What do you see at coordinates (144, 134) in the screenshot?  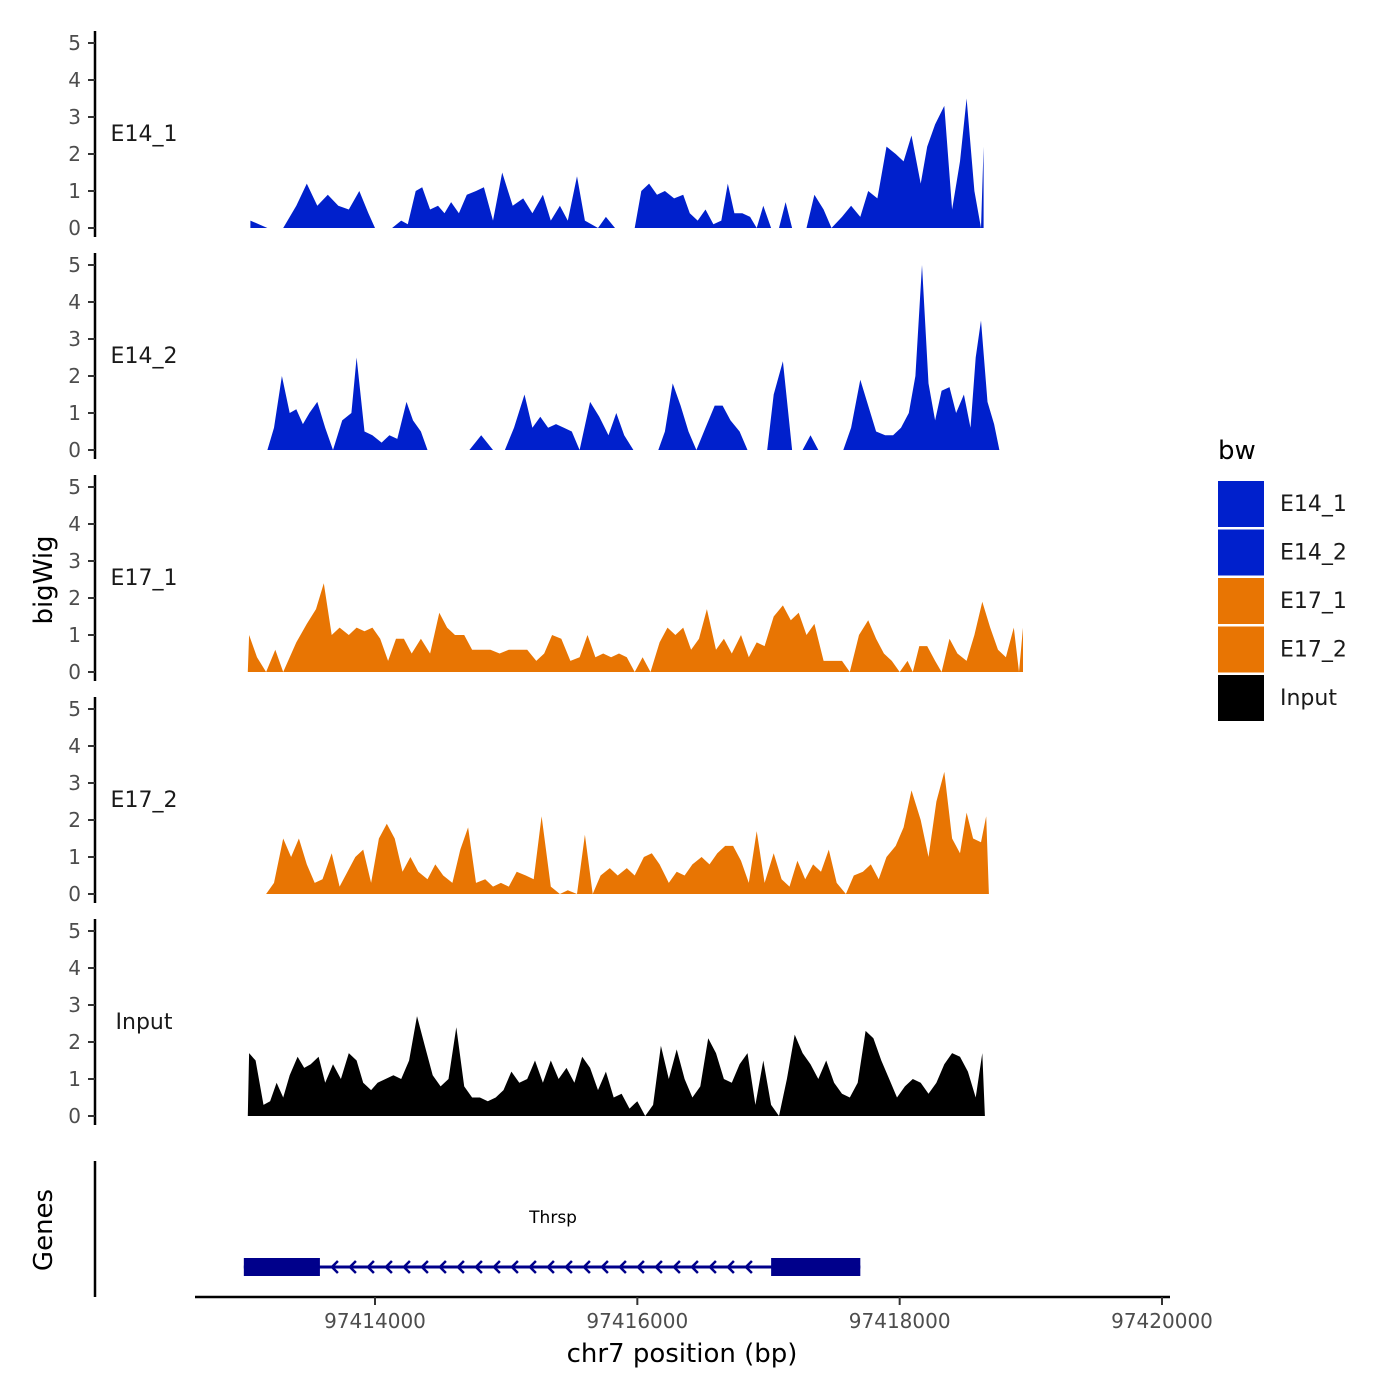 I see `track-label: E14_1` at bounding box center [144, 134].